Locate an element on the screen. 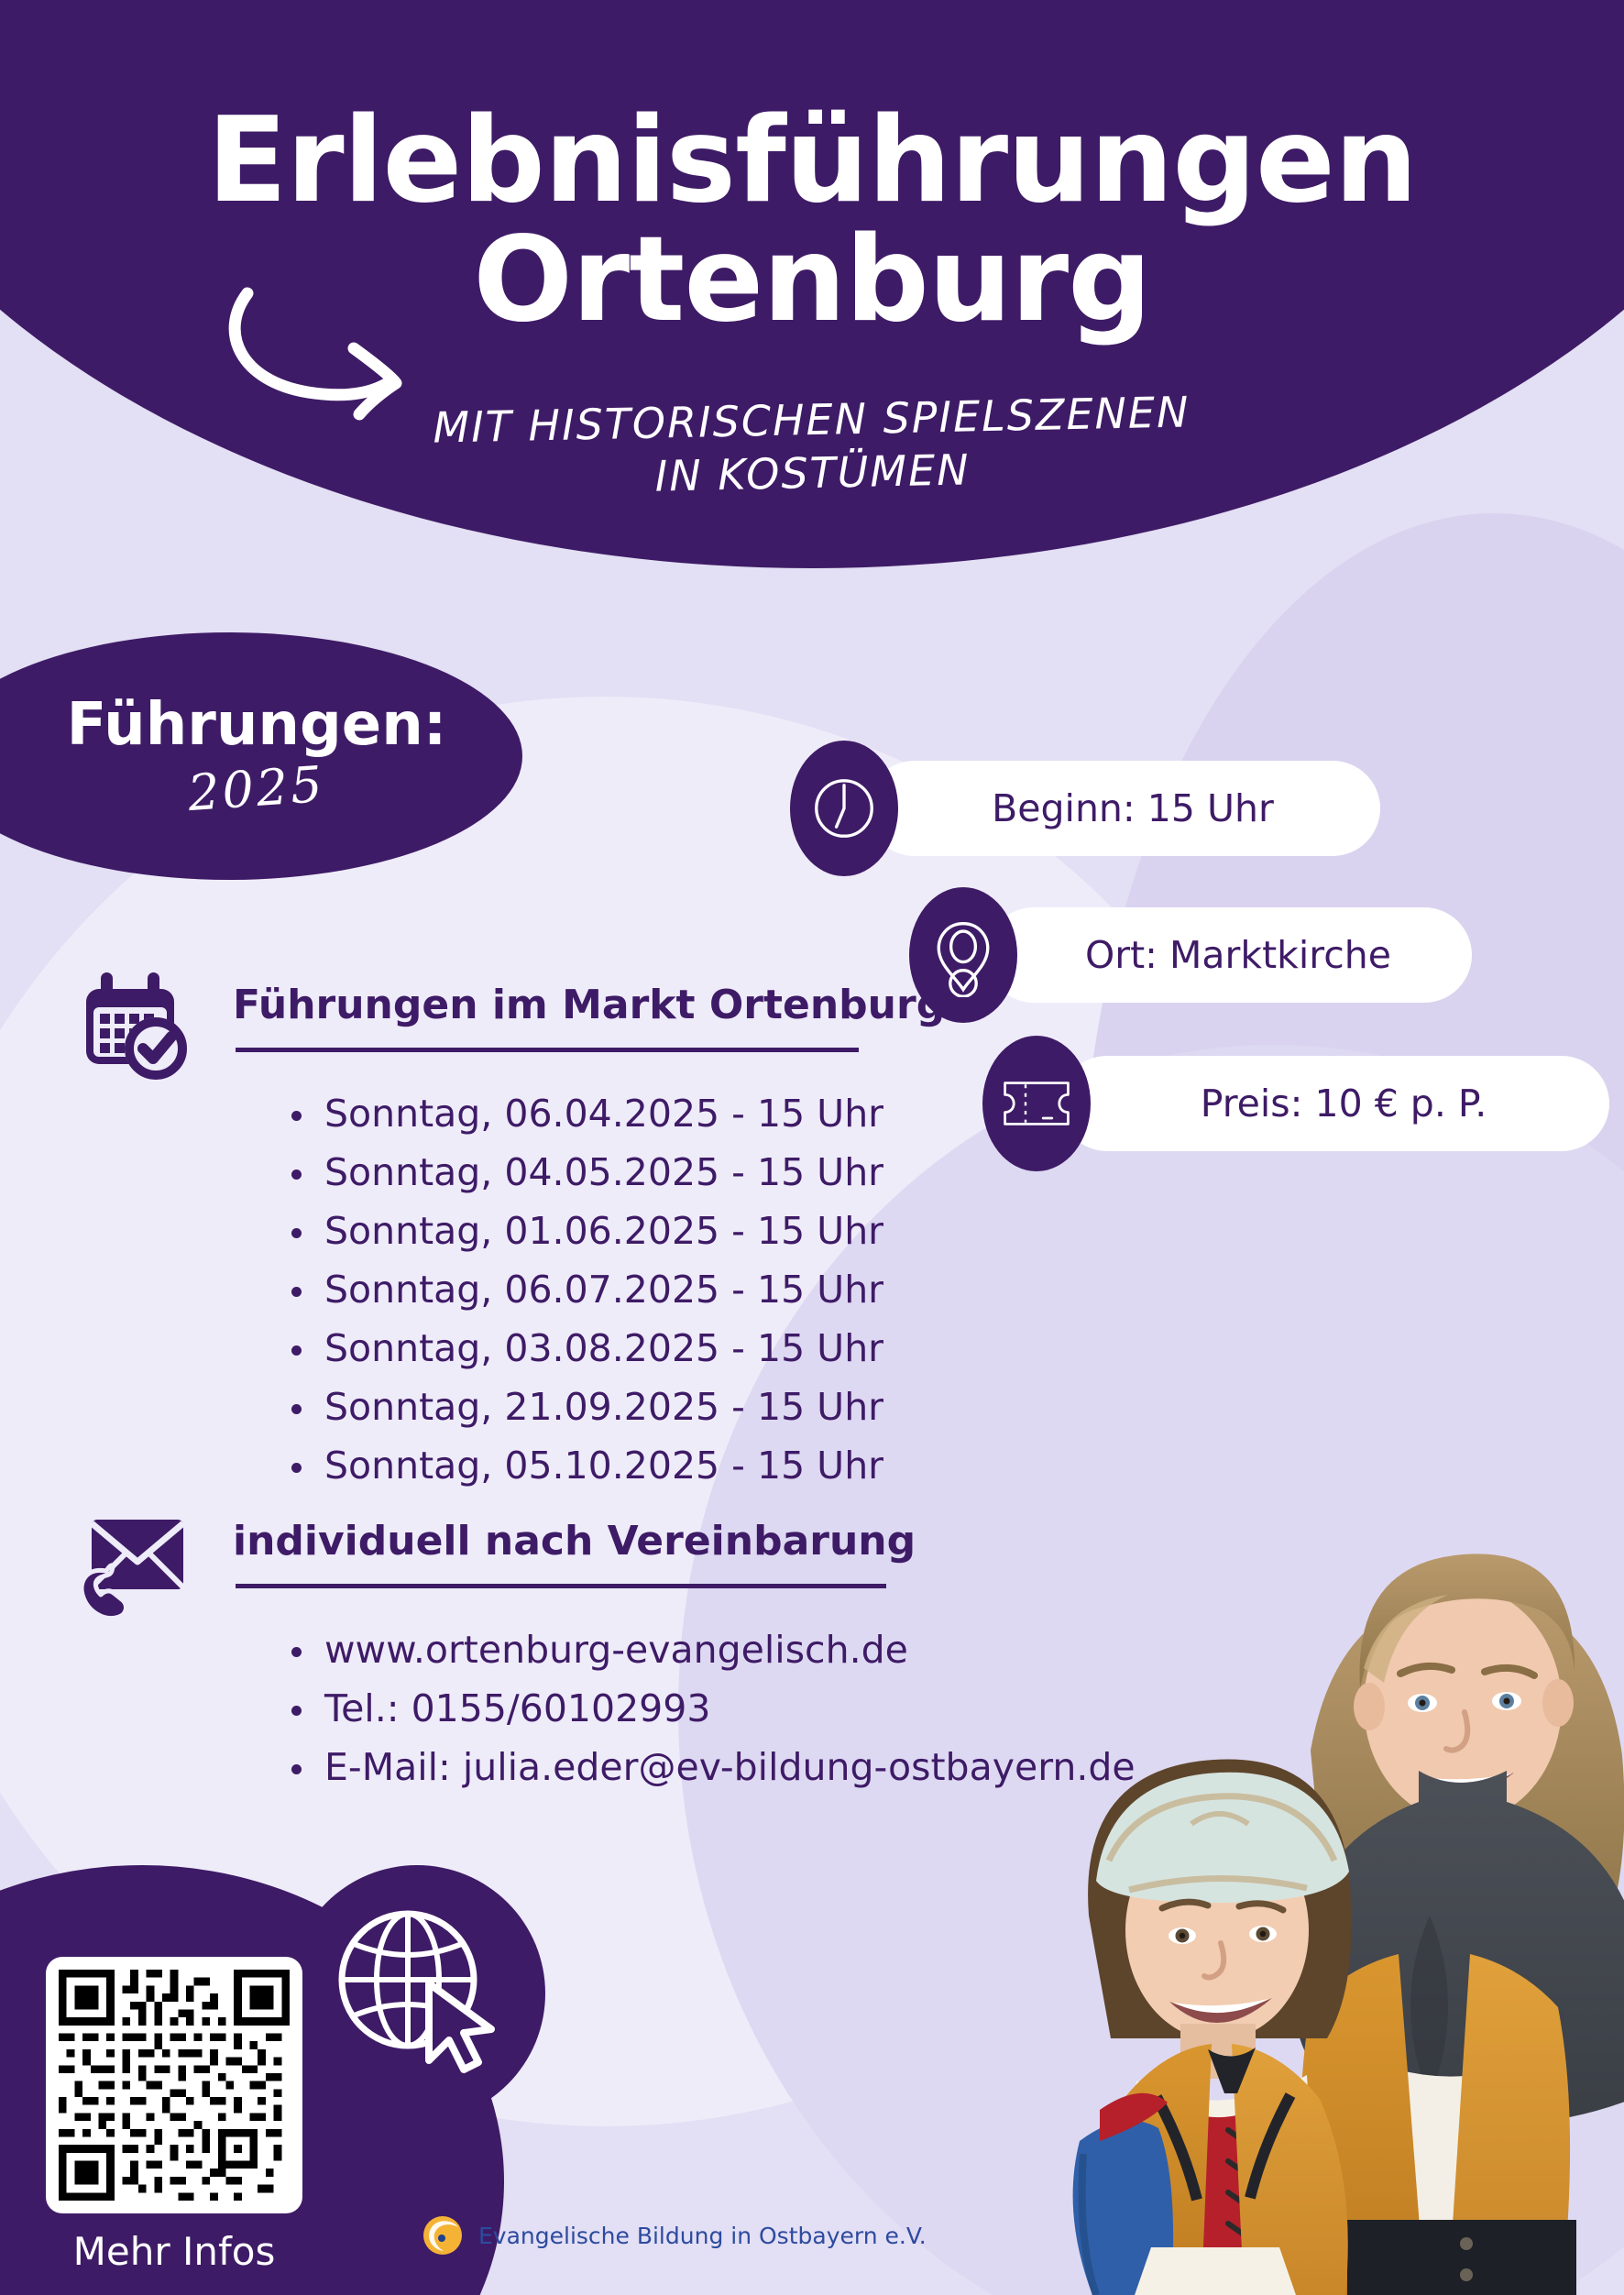 Image resolution: width=1624 pixels, height=2295 pixels. list-item: Sonntag, 05.10.2025 - 15 Uhr is located at coordinates (584, 1466).